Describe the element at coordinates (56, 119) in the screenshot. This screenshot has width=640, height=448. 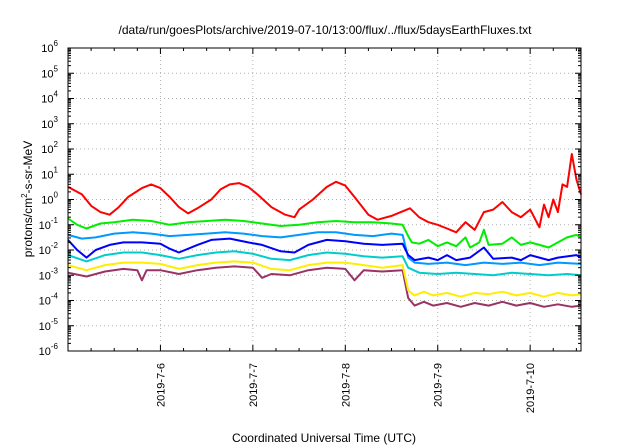
I see `y-tick-label-exponent: 3` at that location.